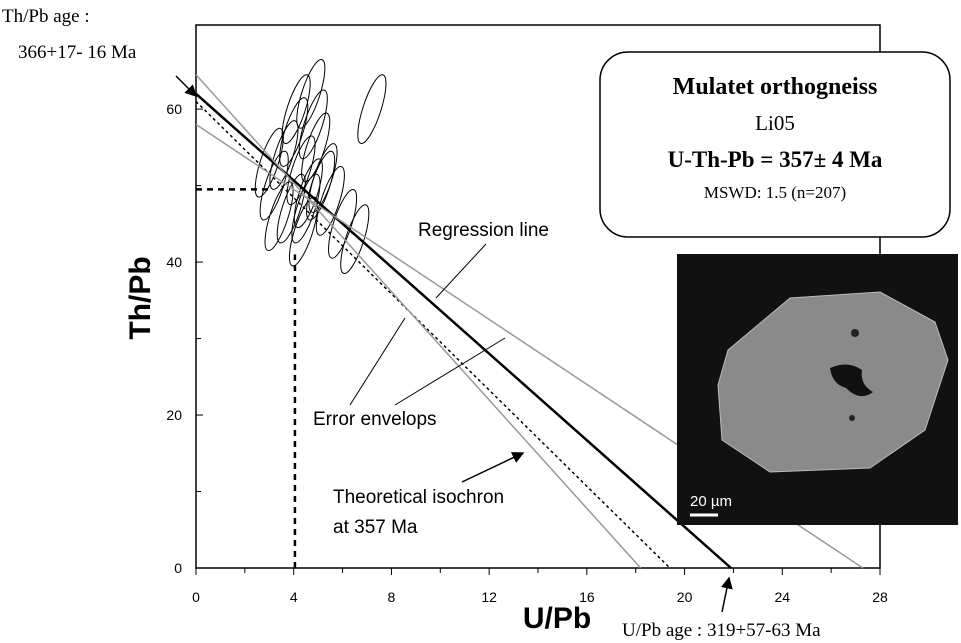 The height and width of the screenshot is (643, 961). Describe the element at coordinates (721, 630) in the screenshot. I see `annotation: U/Pb age : 319+57-63 Ma` at that location.